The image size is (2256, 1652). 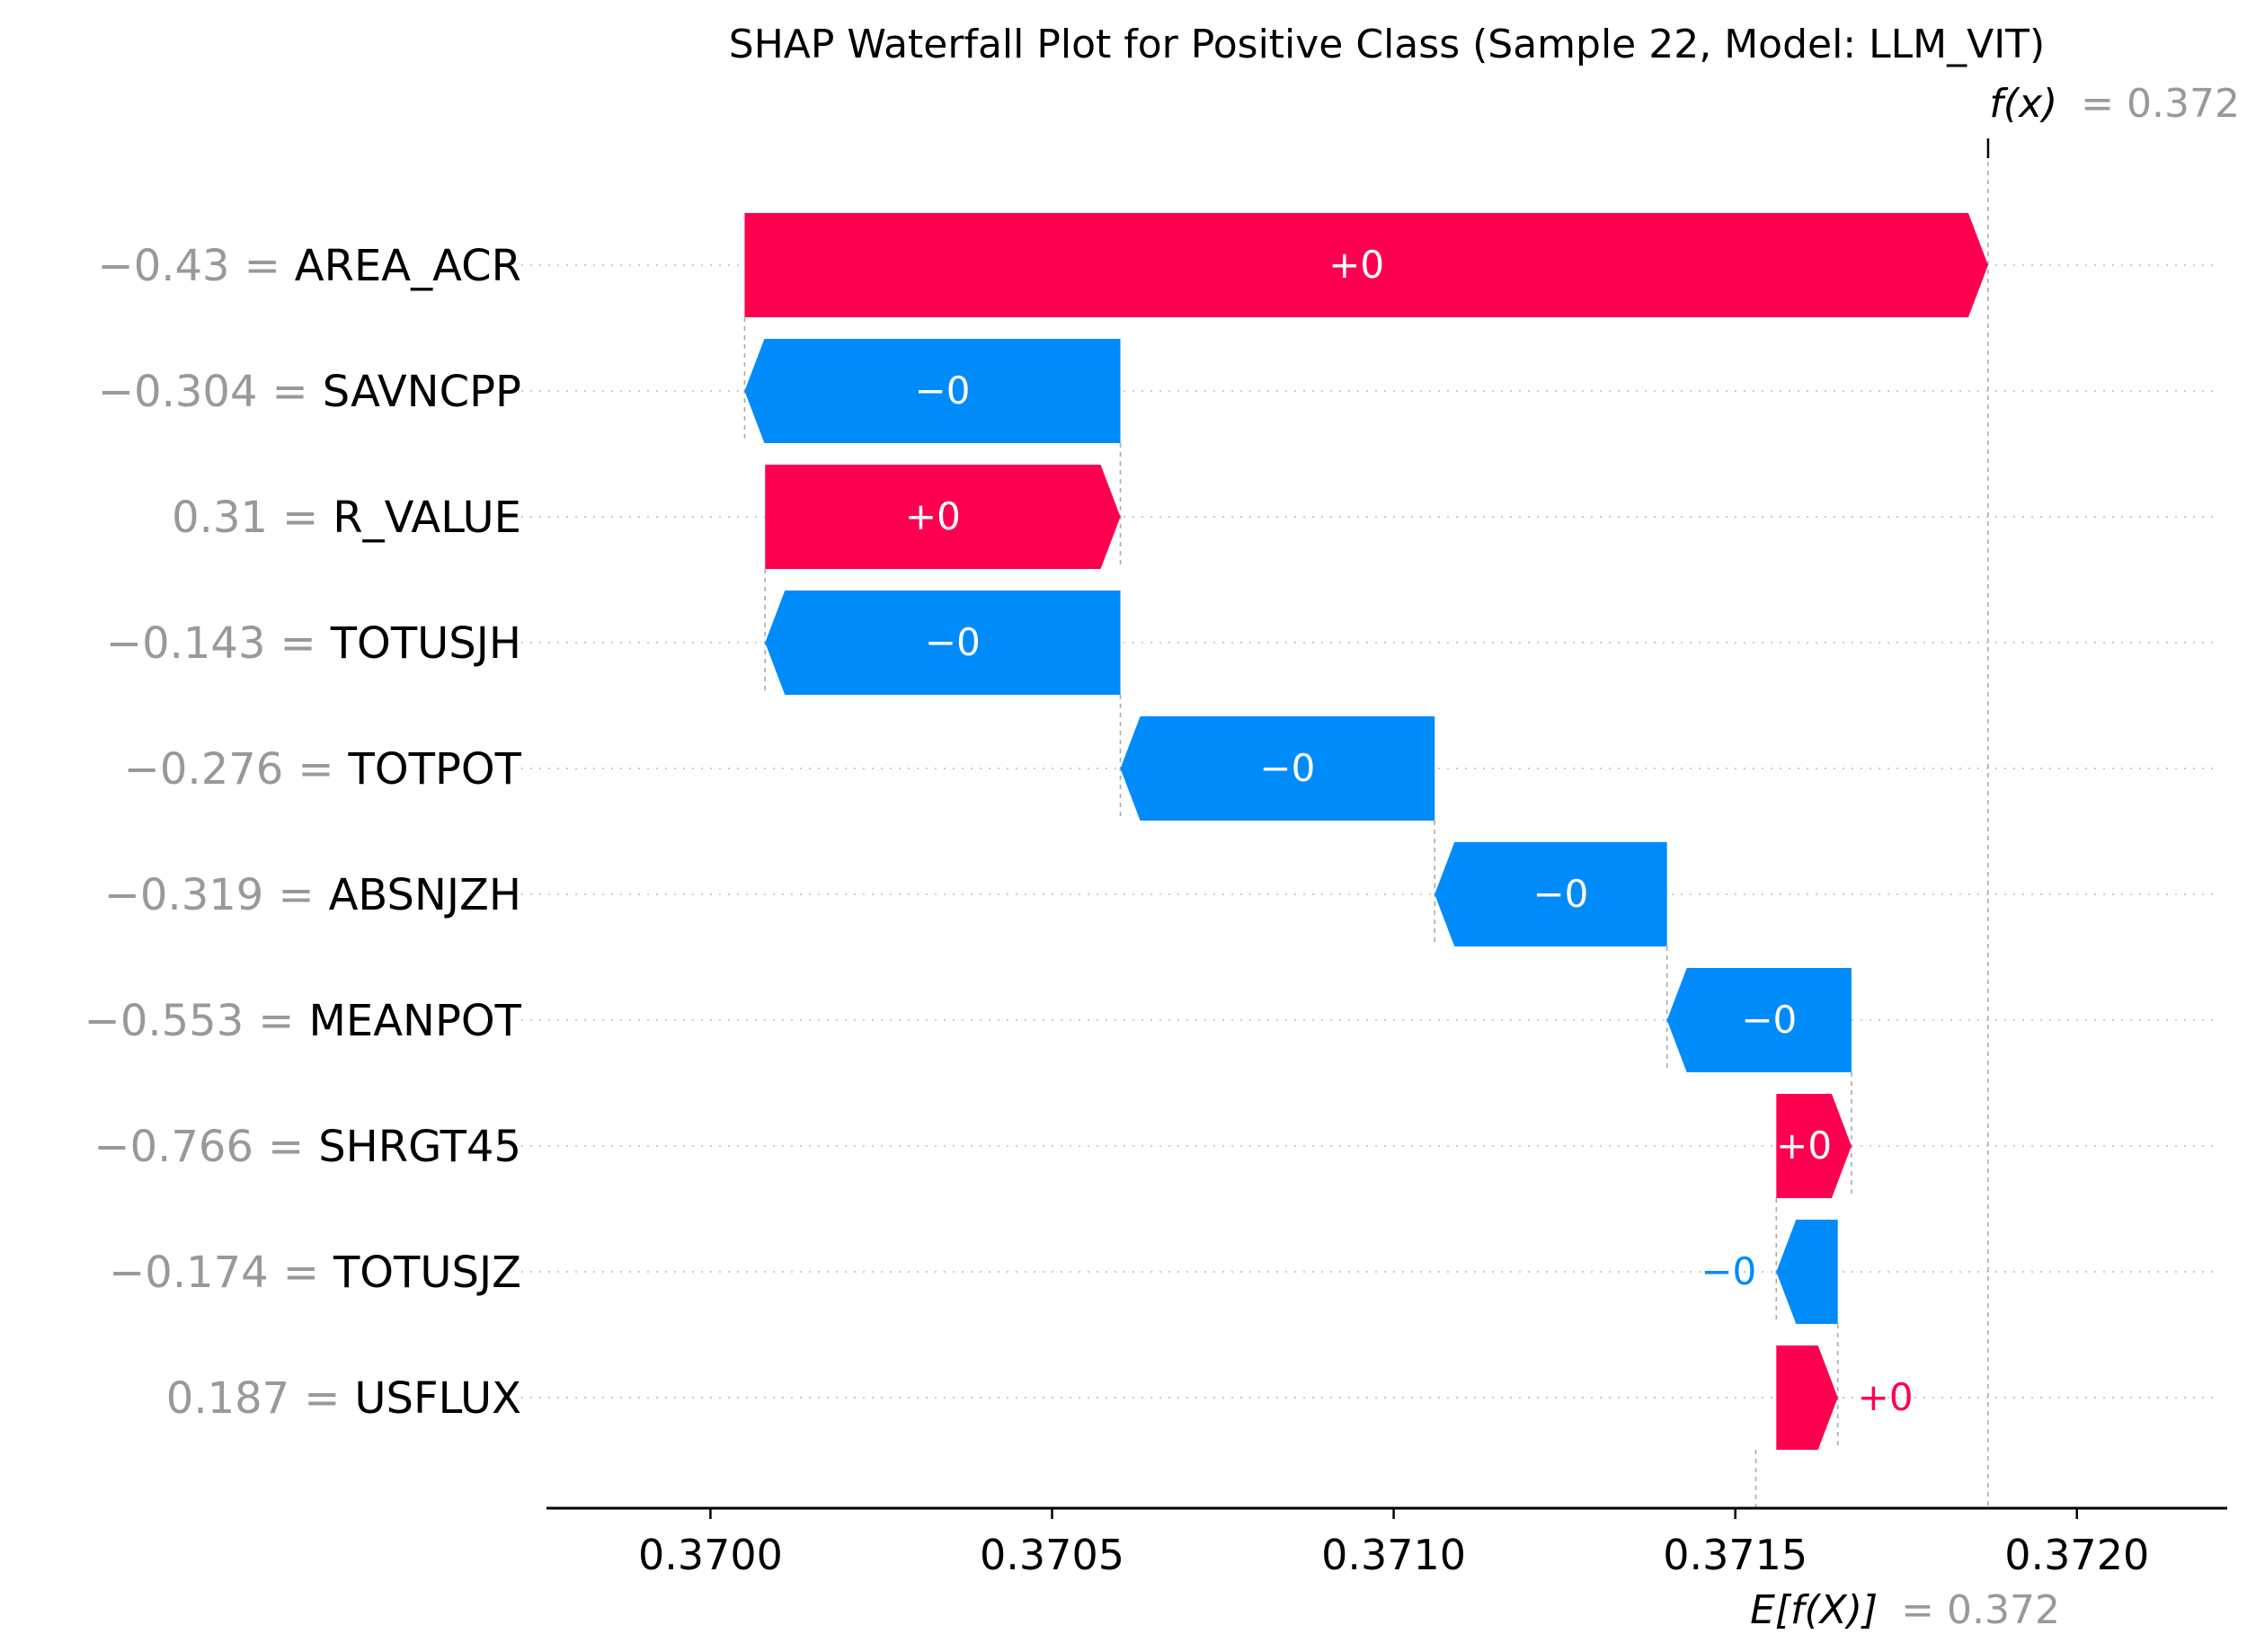 I want to click on feature-name: TOTPOT, so click(x=435, y=769).